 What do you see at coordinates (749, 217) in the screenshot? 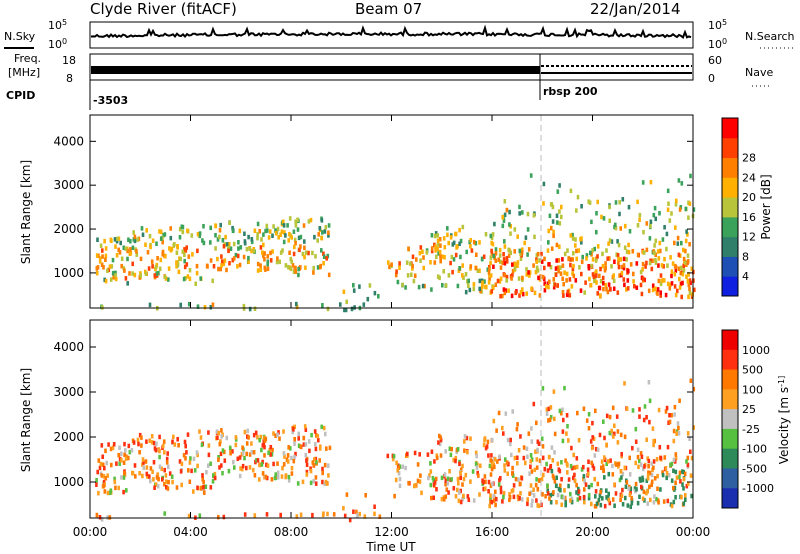
I see `colorbar-tick-label: 16` at bounding box center [749, 217].